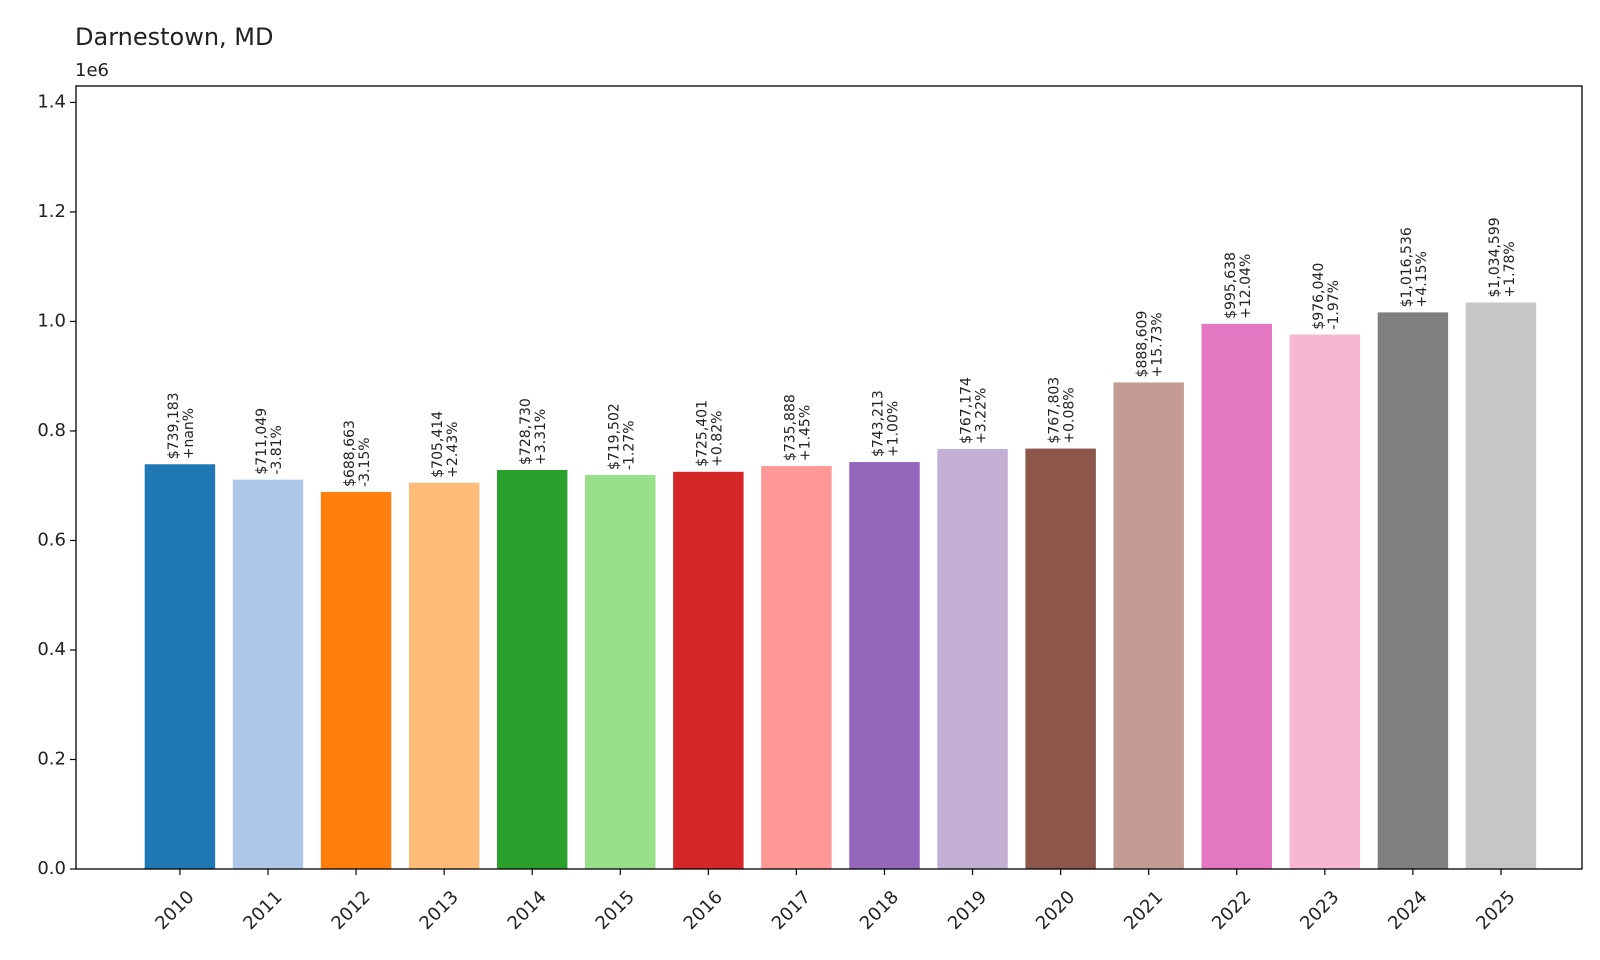  I want to click on y-tick-label: 1.0, so click(51, 320).